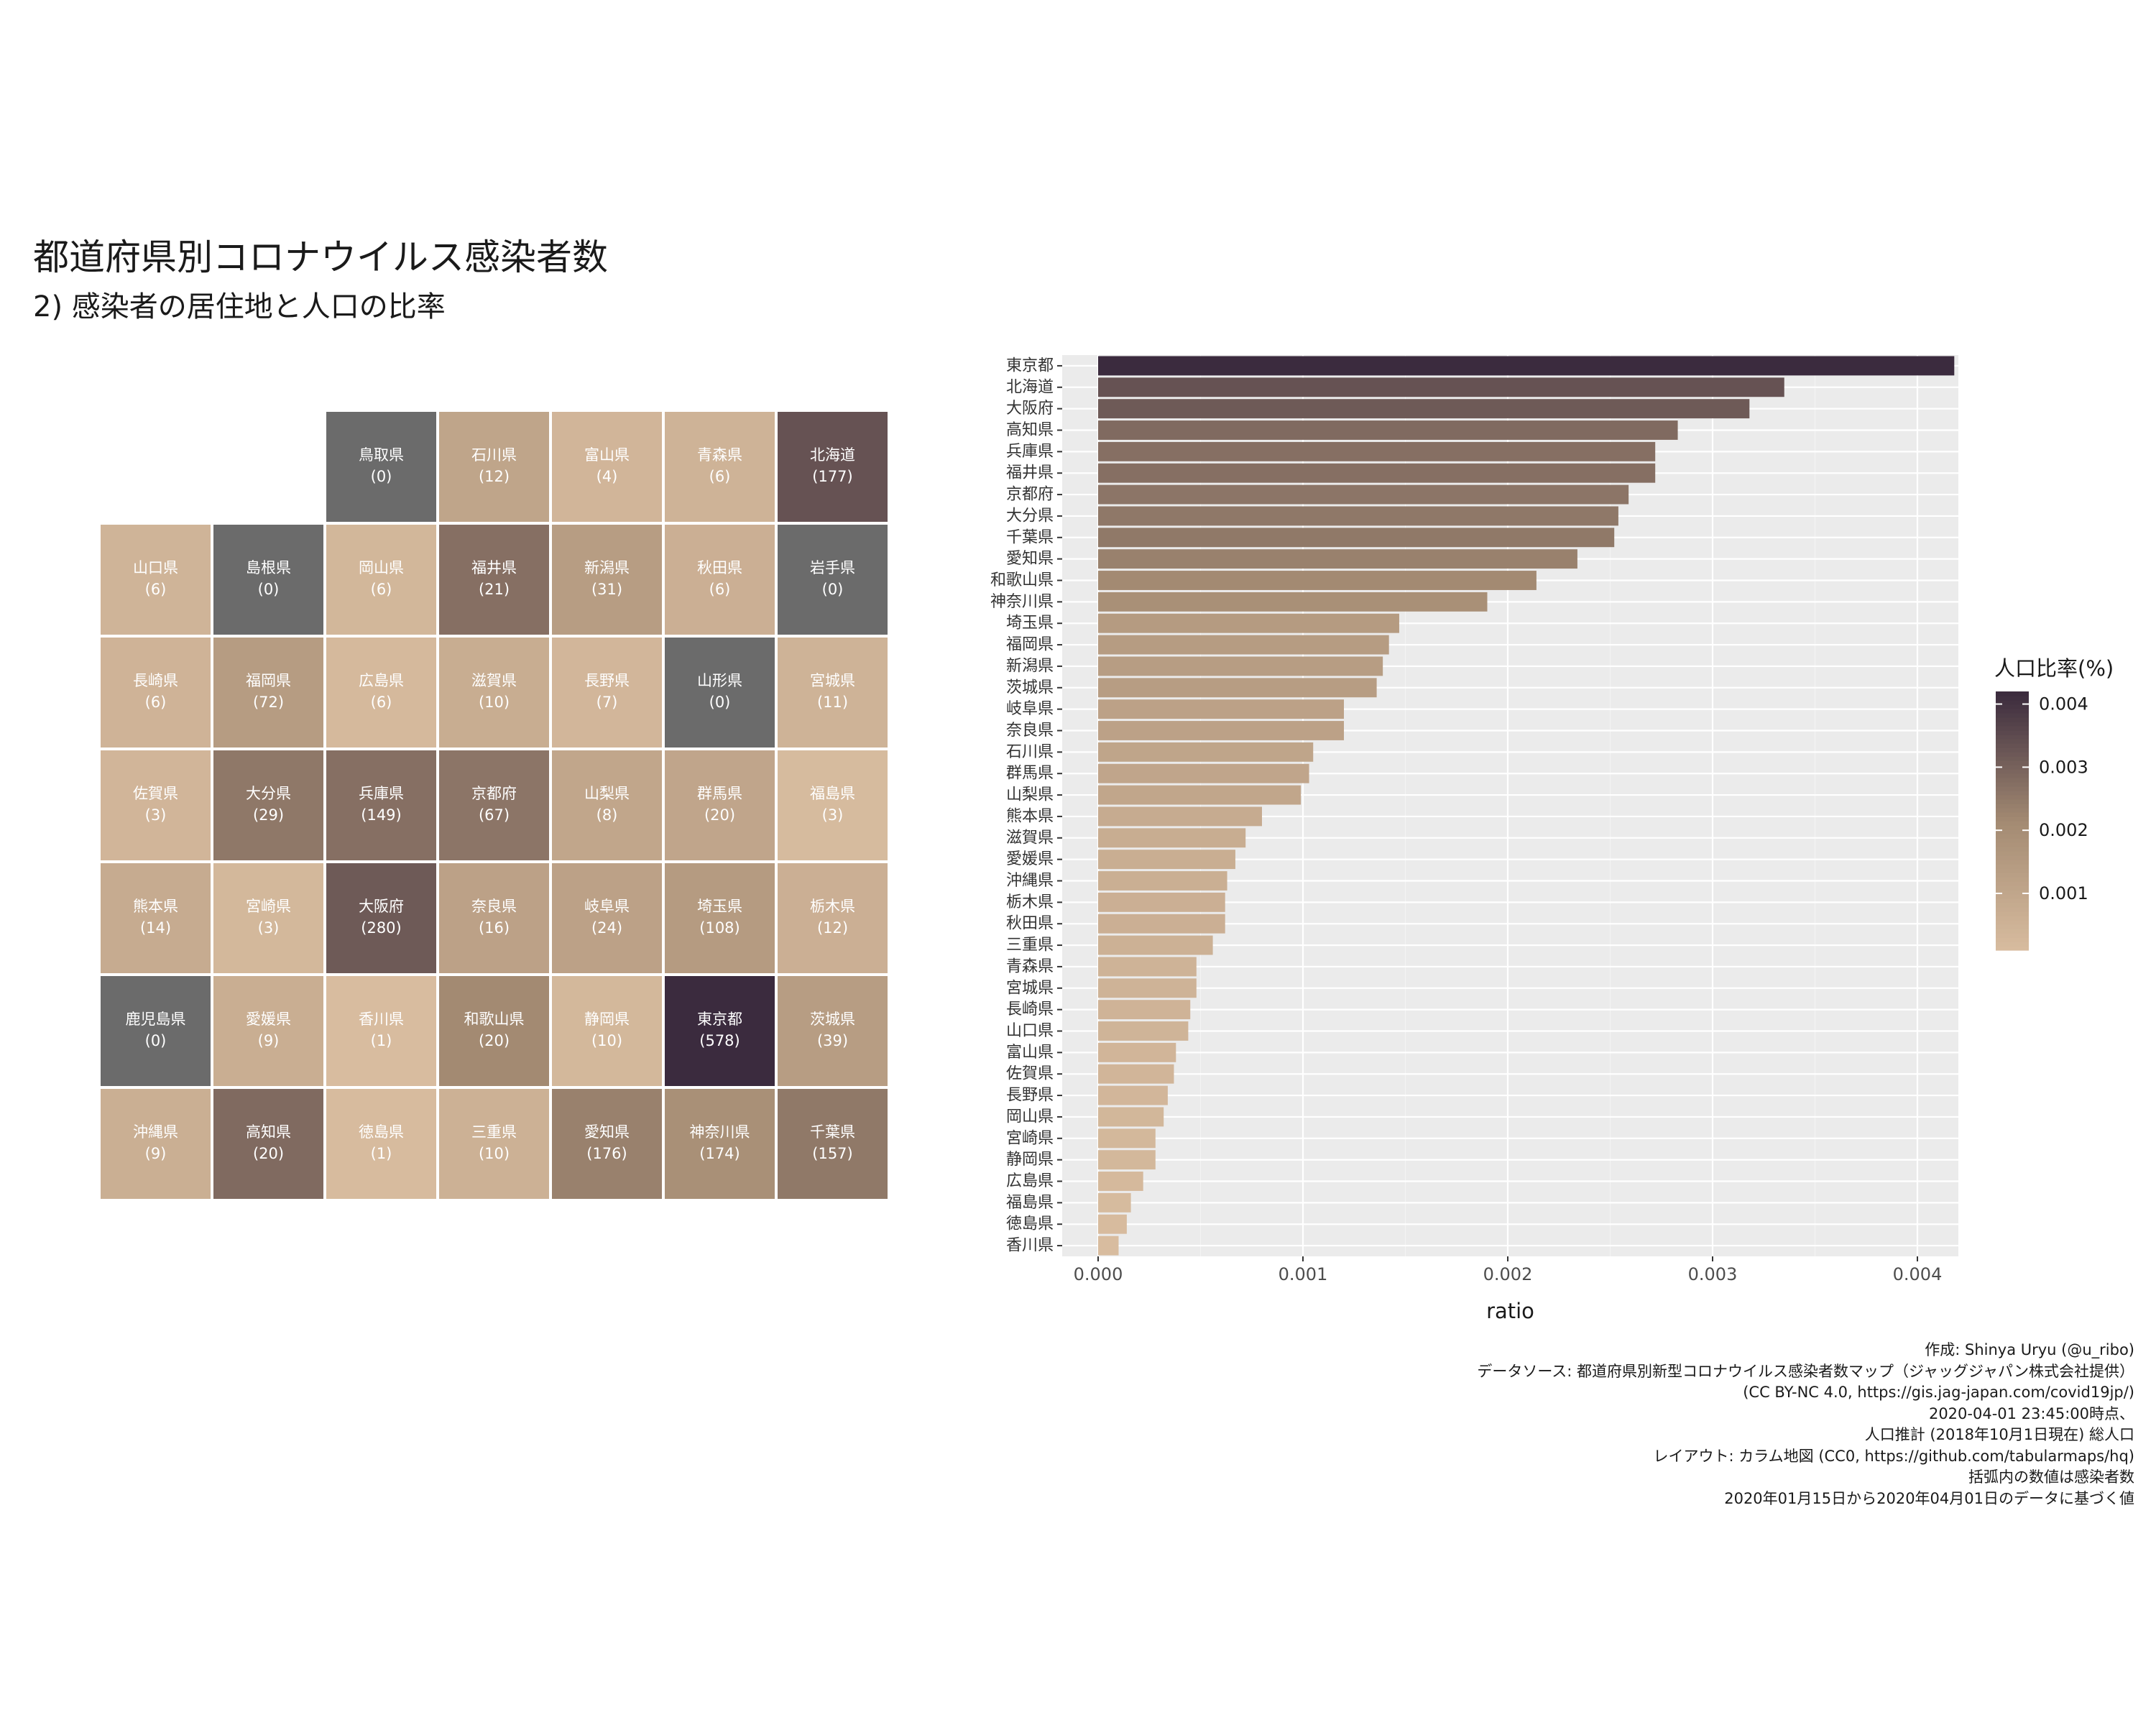 Image resolution: width=2156 pixels, height=1725 pixels. I want to click on prefecture-name: 山口県, so click(155, 567).